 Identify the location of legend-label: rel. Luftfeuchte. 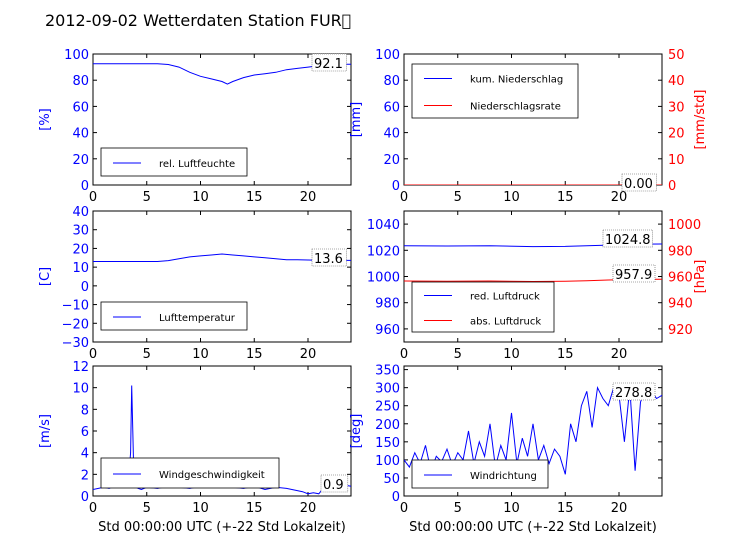
(197, 164).